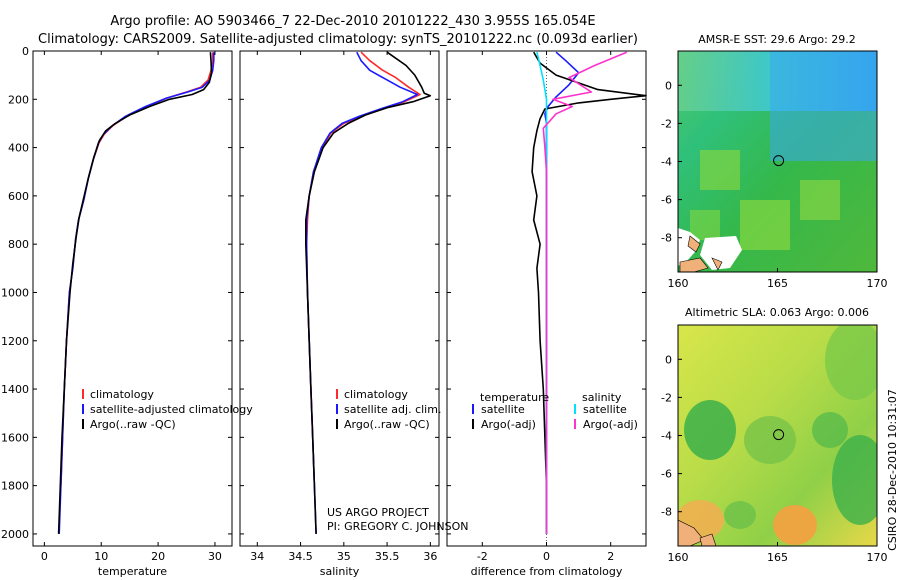 Image resolution: width=900 pixels, height=580 pixels. What do you see at coordinates (18, 244) in the screenshot?
I see `y-tick-label: 800` at bounding box center [18, 244].